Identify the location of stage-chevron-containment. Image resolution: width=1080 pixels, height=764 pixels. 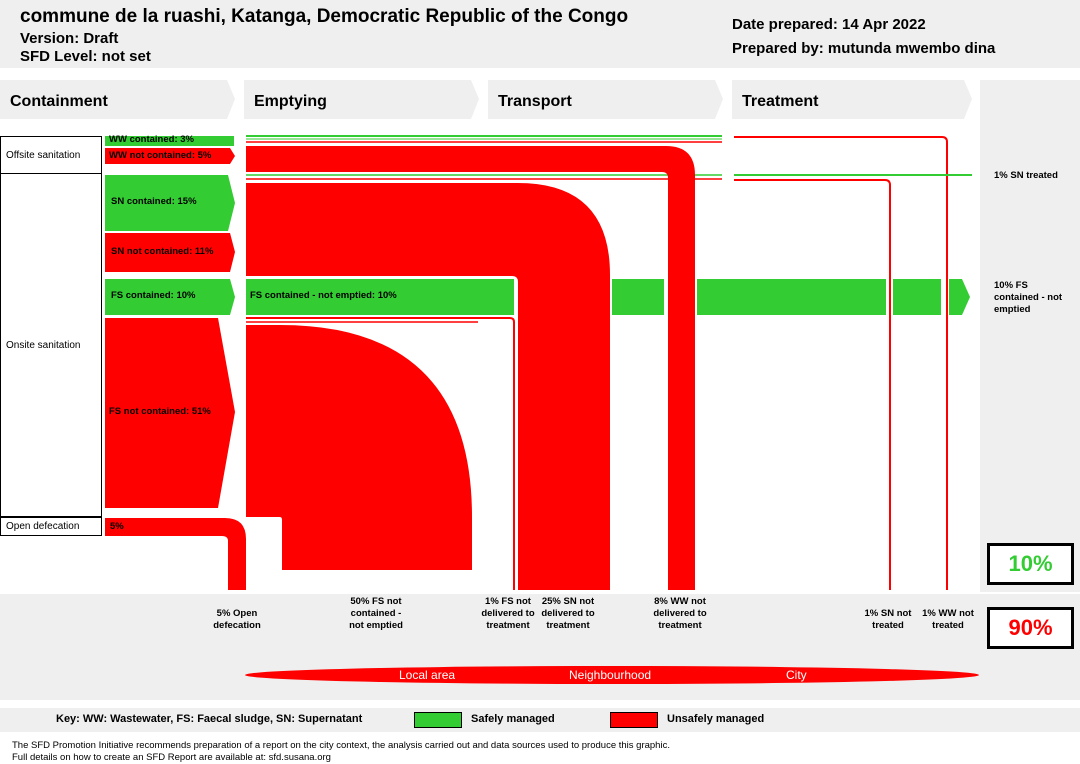
(117, 99).